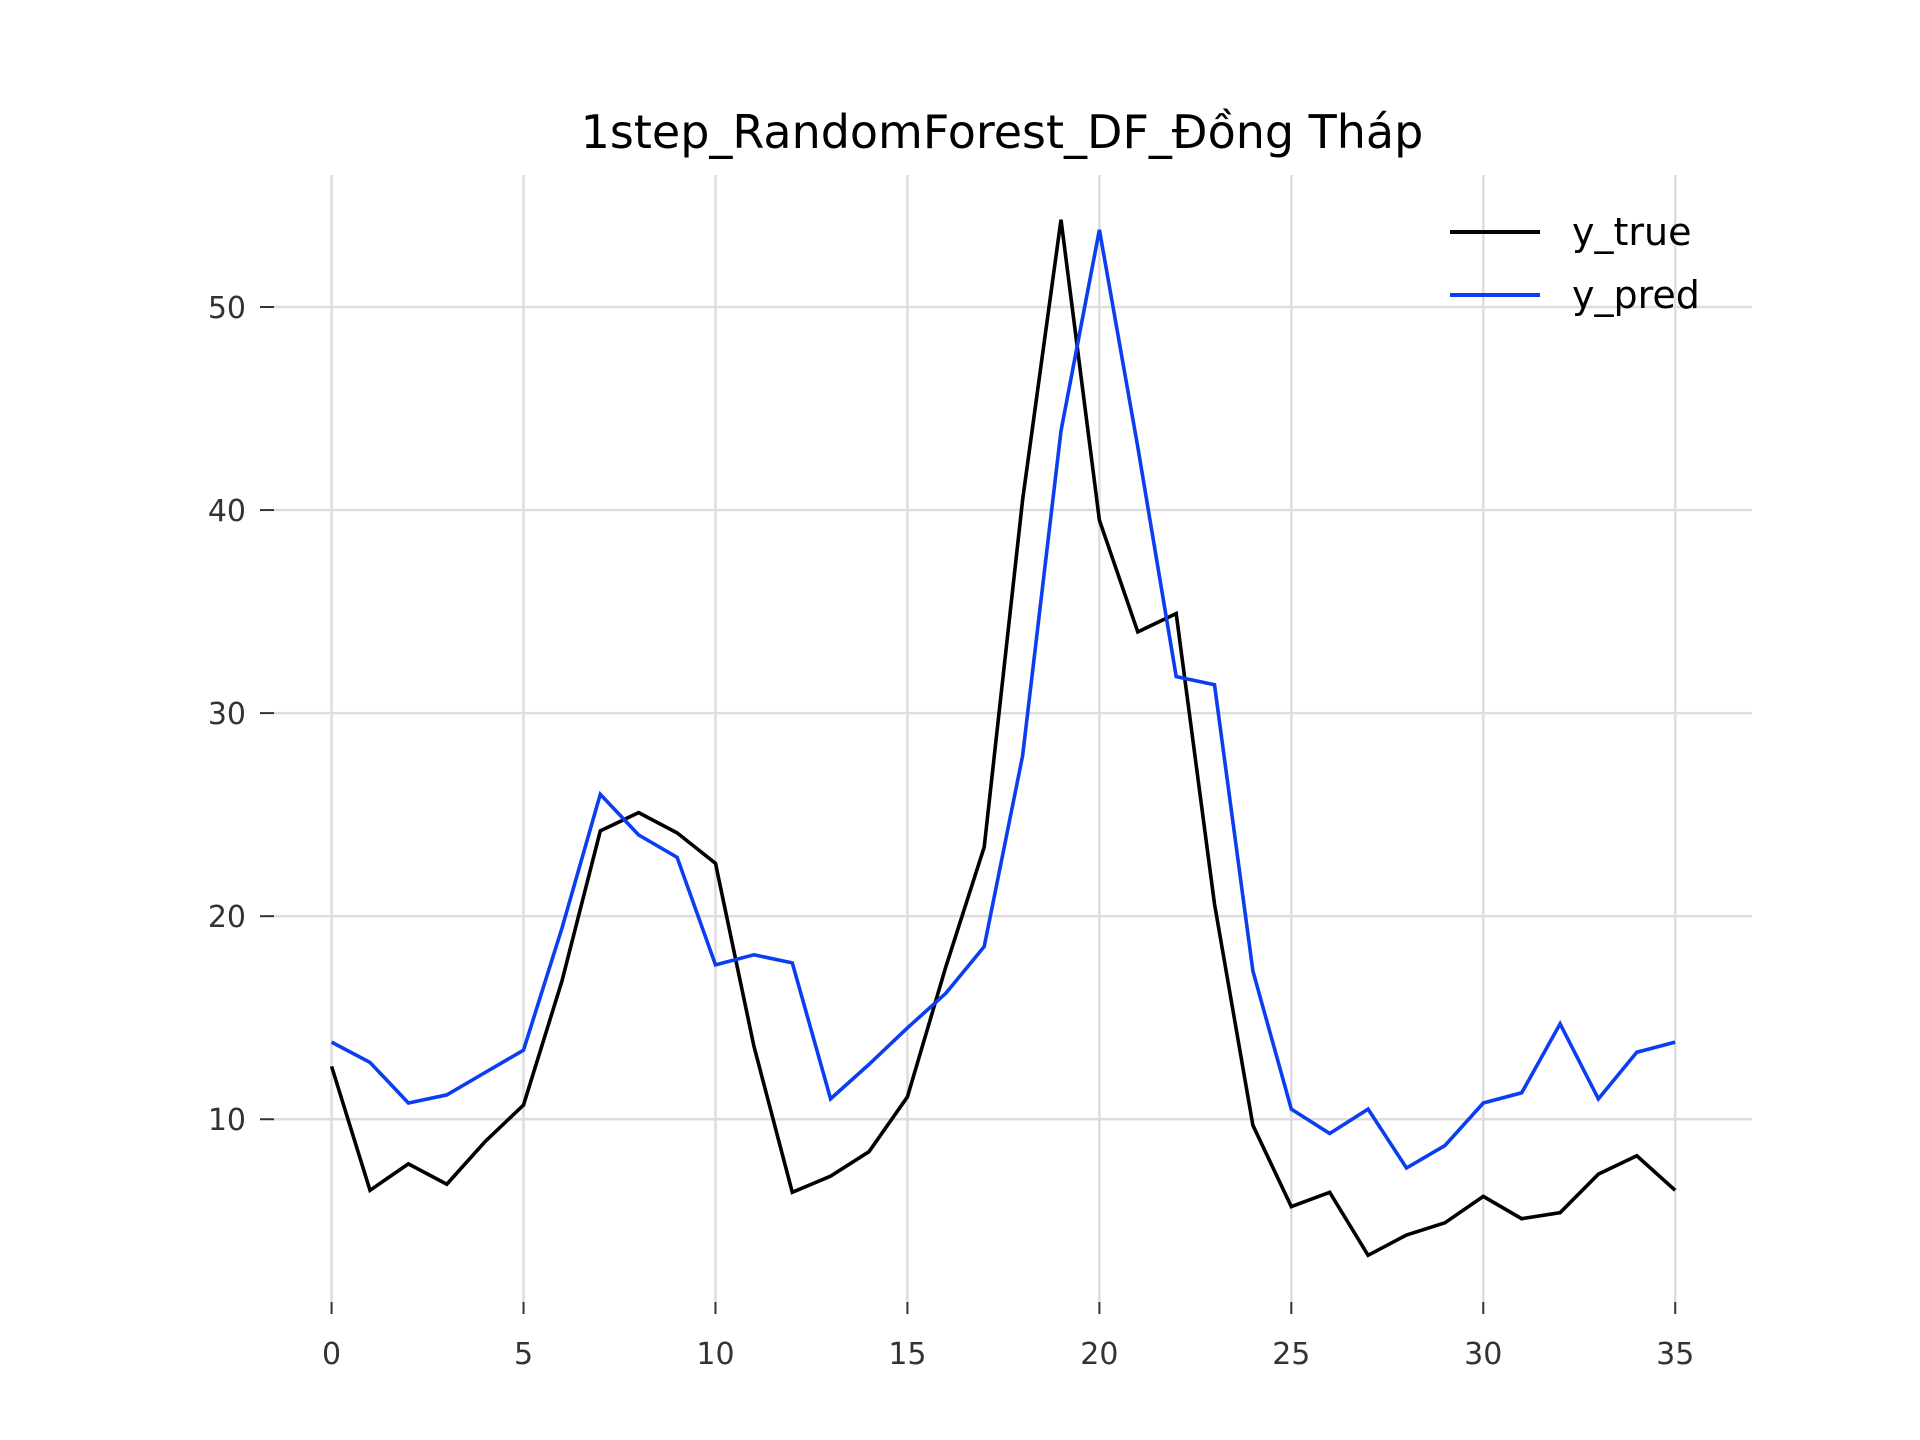  I want to click on x-tick-label: 20, so click(1099, 1354).